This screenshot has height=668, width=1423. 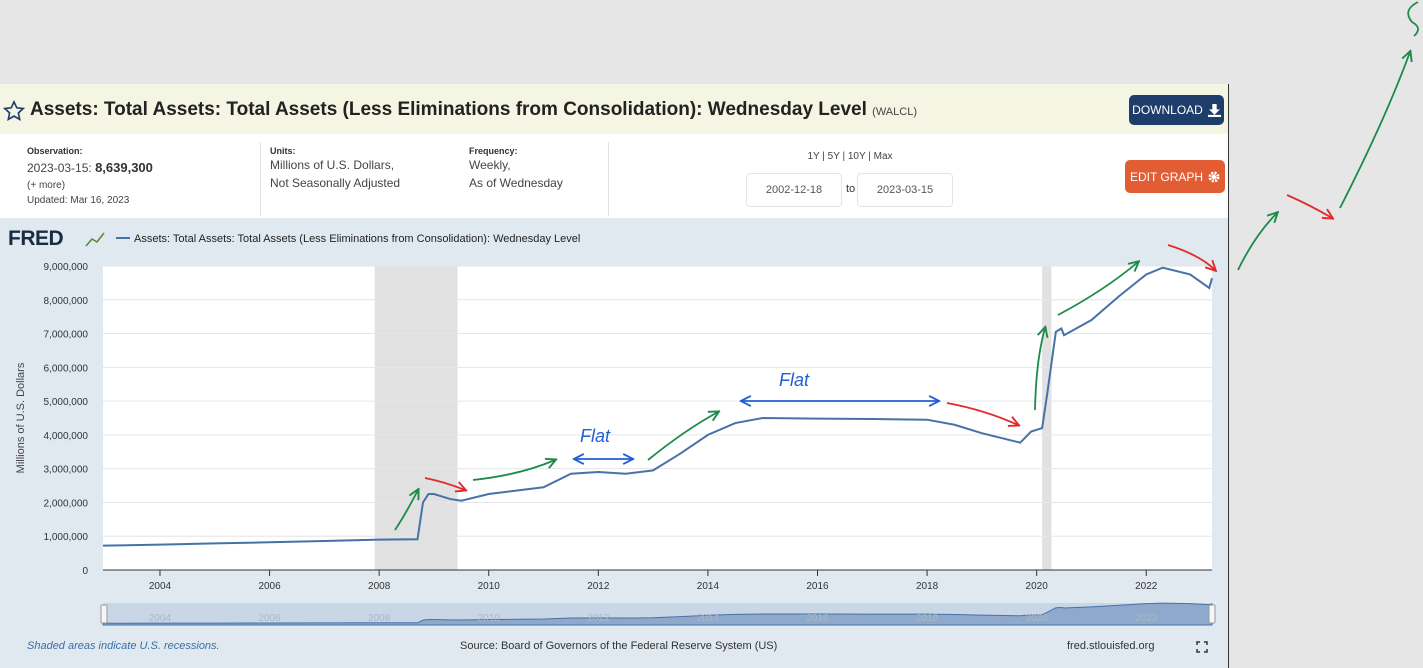 I want to click on end-date: 2023-03-15, so click(x=905, y=190).